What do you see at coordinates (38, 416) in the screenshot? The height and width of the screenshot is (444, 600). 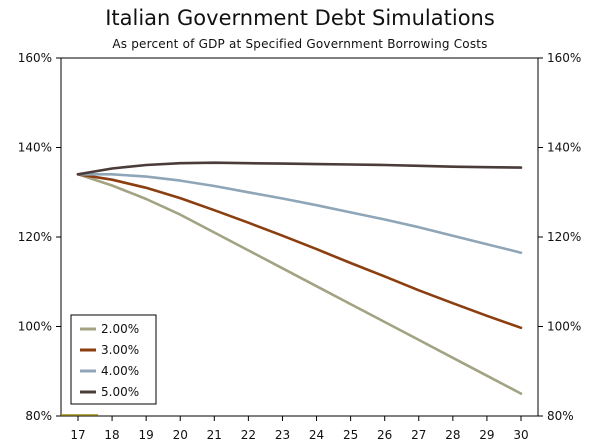 I see `y-tick-label-left: 80%` at bounding box center [38, 416].